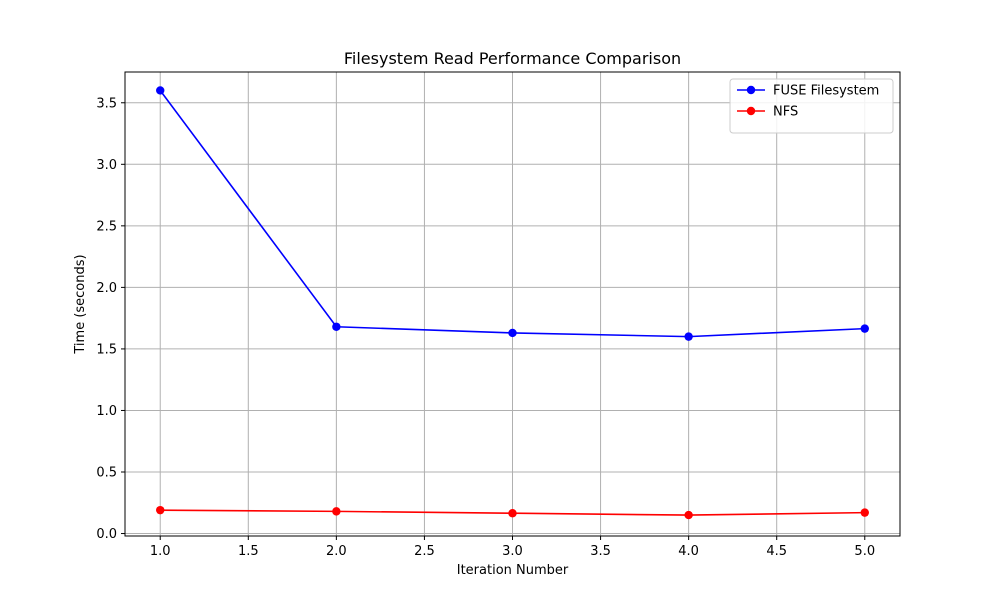  What do you see at coordinates (513, 570) in the screenshot?
I see `x-axis-label: Iteration Number` at bounding box center [513, 570].